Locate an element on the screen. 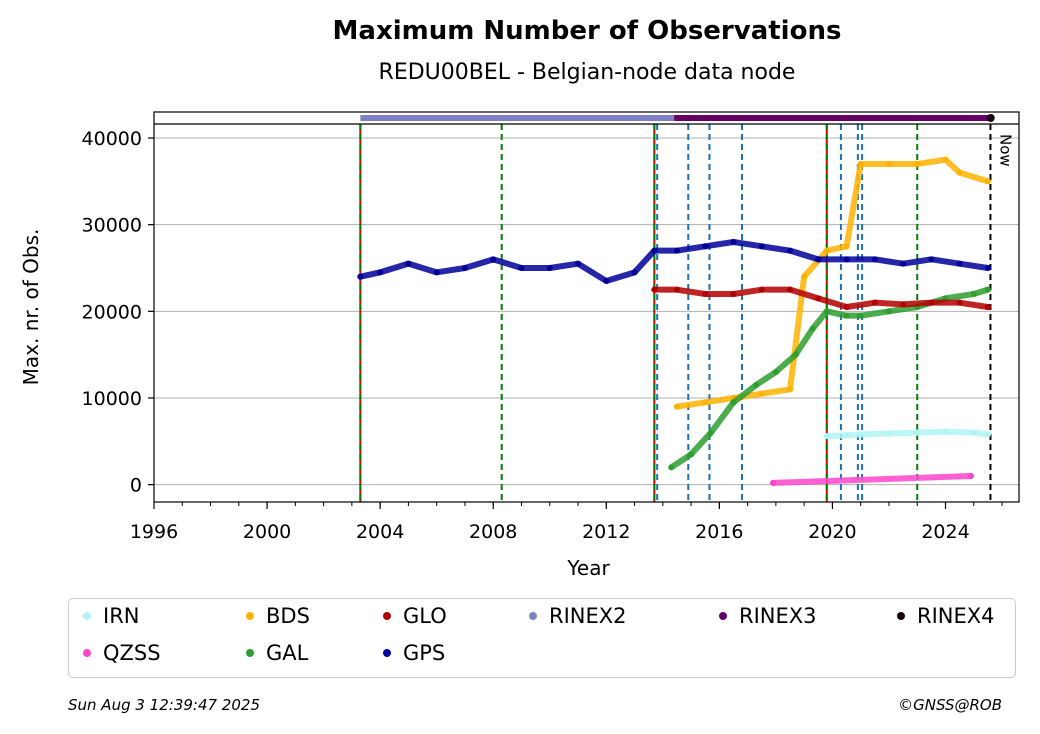 Image resolution: width=1040 pixels, height=734 pixels. legend-label: RINEX4 is located at coordinates (956, 616).